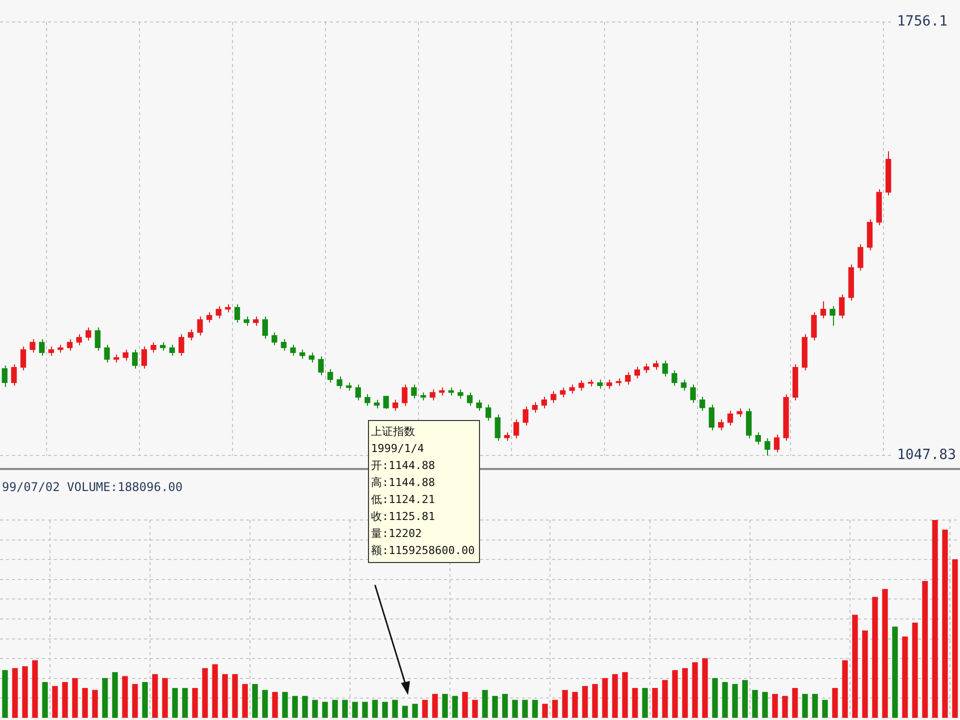  Describe the element at coordinates (403, 466) in the screenshot. I see `text: 开:1144.88` at that location.